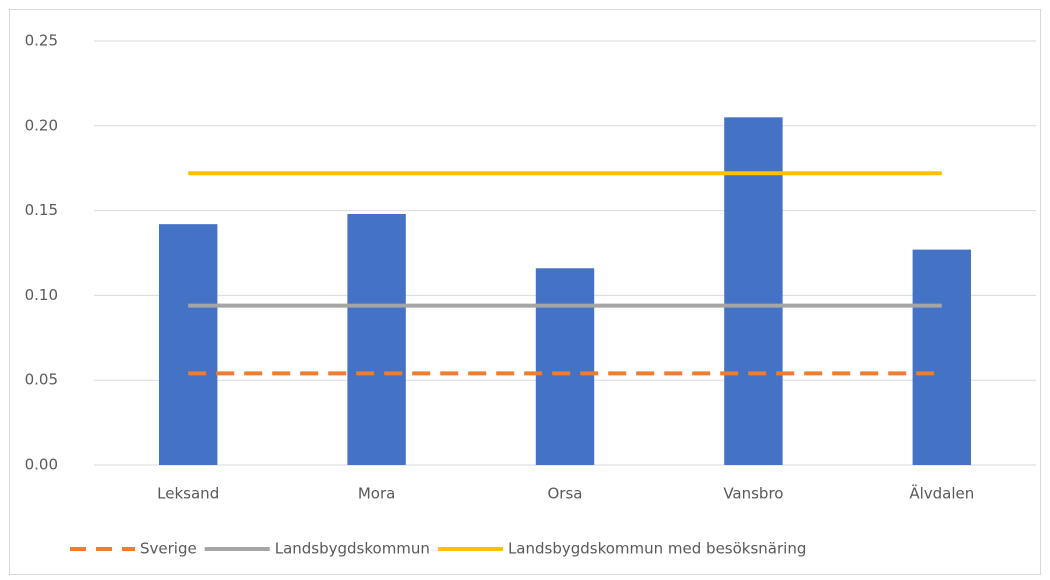 This screenshot has width=1050, height=580. I want to click on x-tick-label: Älvdalen, so click(941, 493).